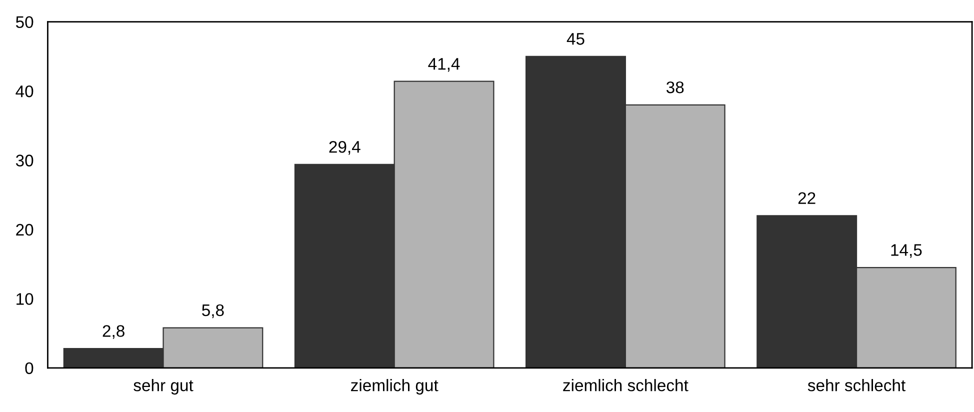 The image size is (974, 412). I want to click on x-tick-label: ziemlich schlecht, so click(625, 385).